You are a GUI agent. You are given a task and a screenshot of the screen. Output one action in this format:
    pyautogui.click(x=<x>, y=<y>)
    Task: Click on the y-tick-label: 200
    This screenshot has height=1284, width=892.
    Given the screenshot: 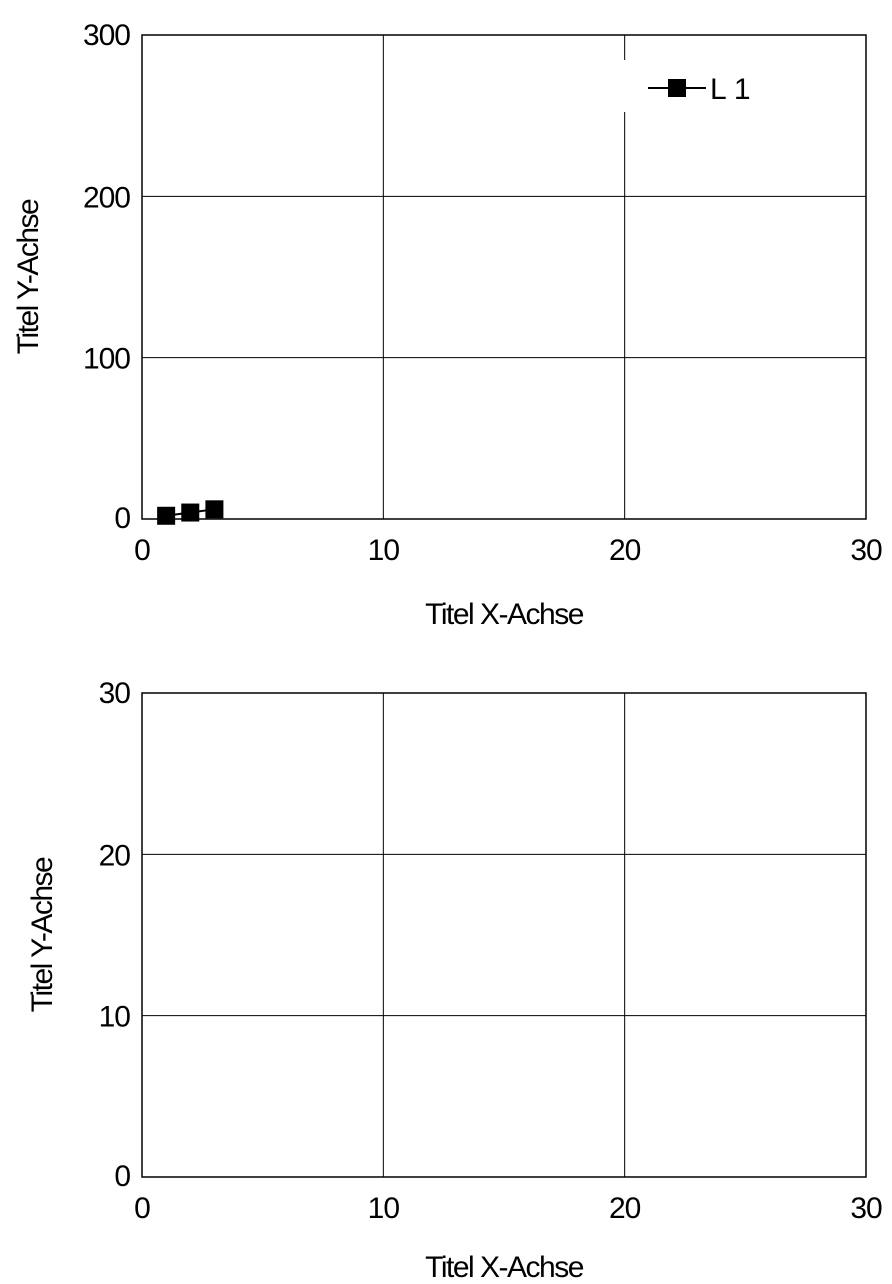 What is the action you would take?
    pyautogui.click(x=106, y=197)
    